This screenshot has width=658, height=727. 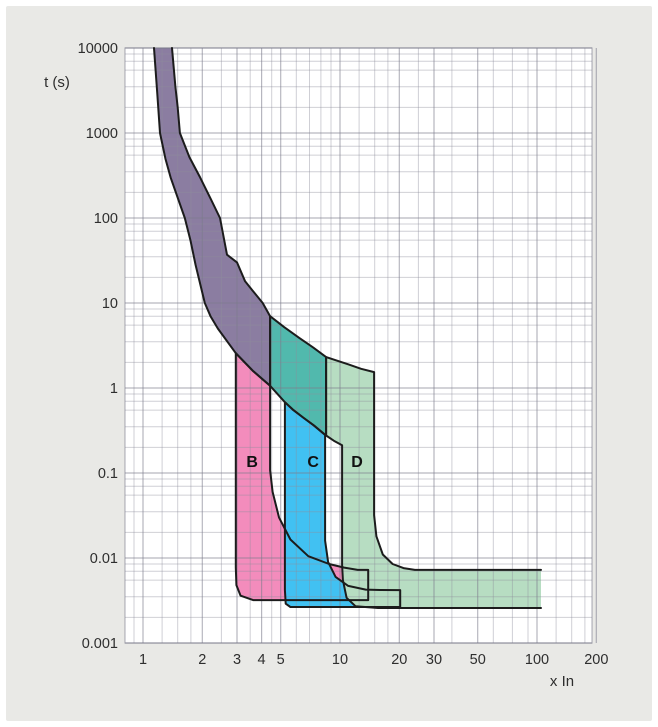 I want to click on curve-outline-thermal-band-teal, so click(x=298, y=376).